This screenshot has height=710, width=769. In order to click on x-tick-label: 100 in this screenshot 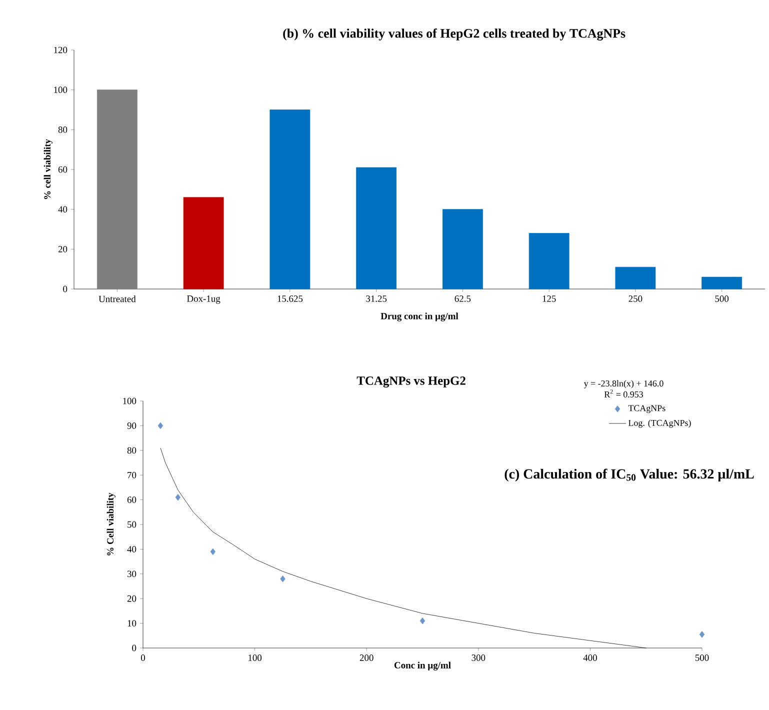, I will do `click(255, 657)`.